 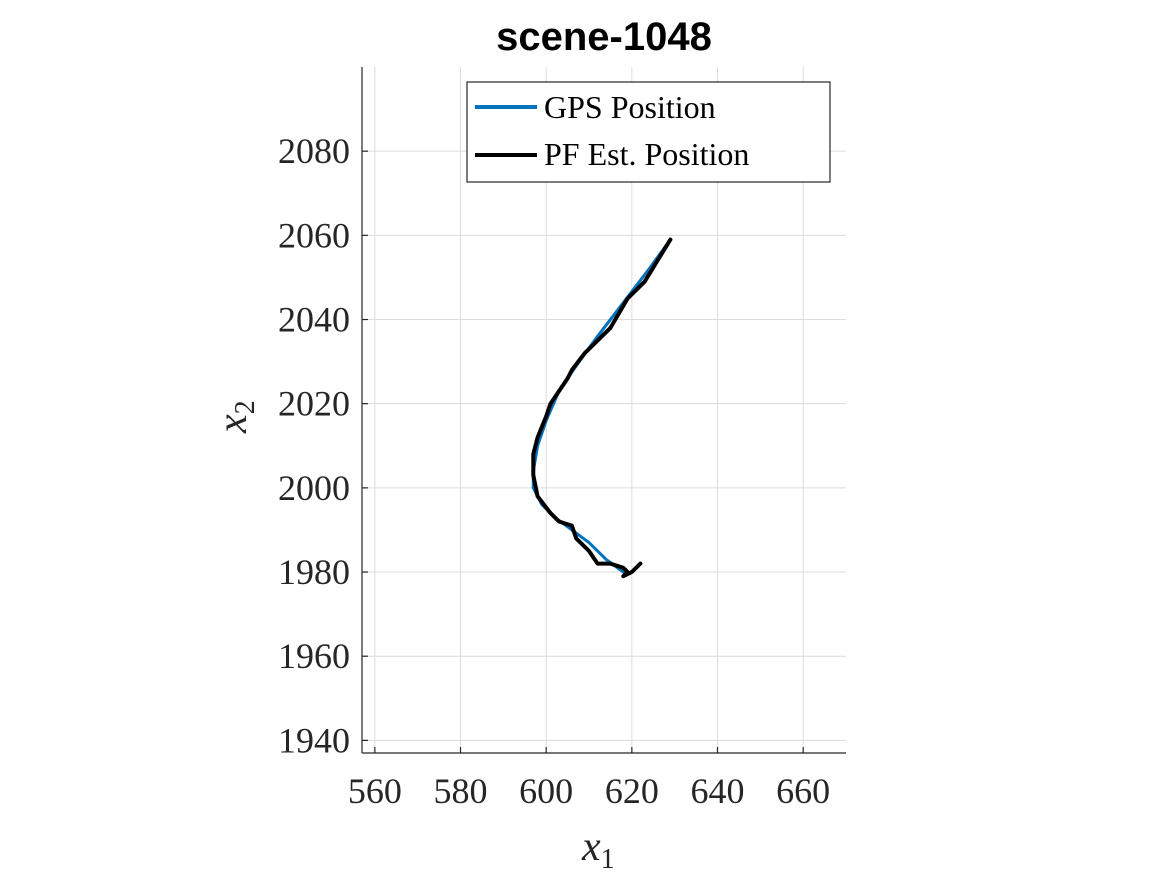 I want to click on series-line-gps-position, so click(x=601, y=406).